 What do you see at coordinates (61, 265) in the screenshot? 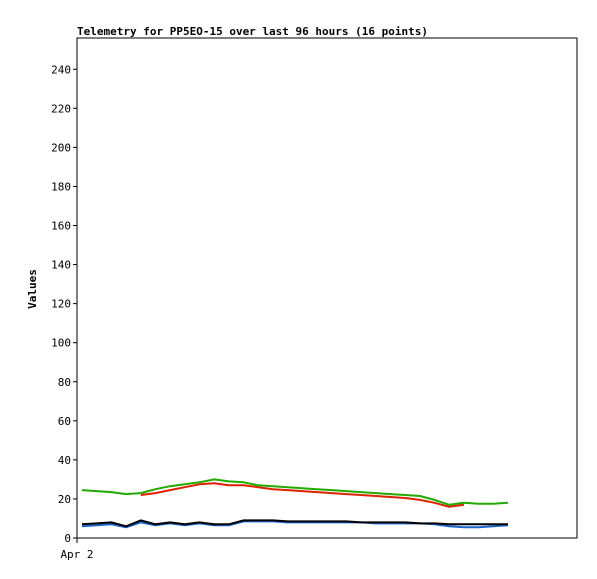
I see `y-tick-label: 140` at bounding box center [61, 265].